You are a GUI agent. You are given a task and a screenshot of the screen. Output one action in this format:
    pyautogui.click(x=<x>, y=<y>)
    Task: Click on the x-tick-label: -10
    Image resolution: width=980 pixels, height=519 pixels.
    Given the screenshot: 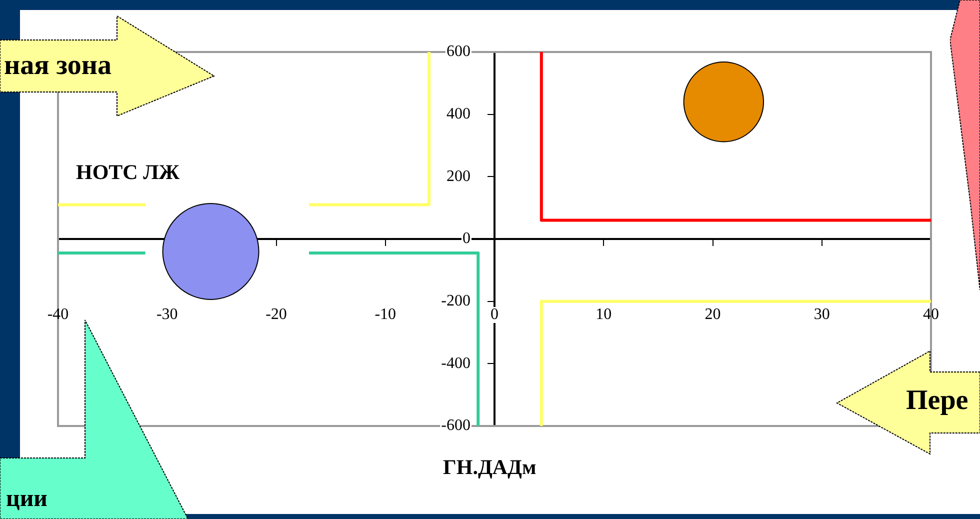 What is the action you would take?
    pyautogui.click(x=385, y=315)
    